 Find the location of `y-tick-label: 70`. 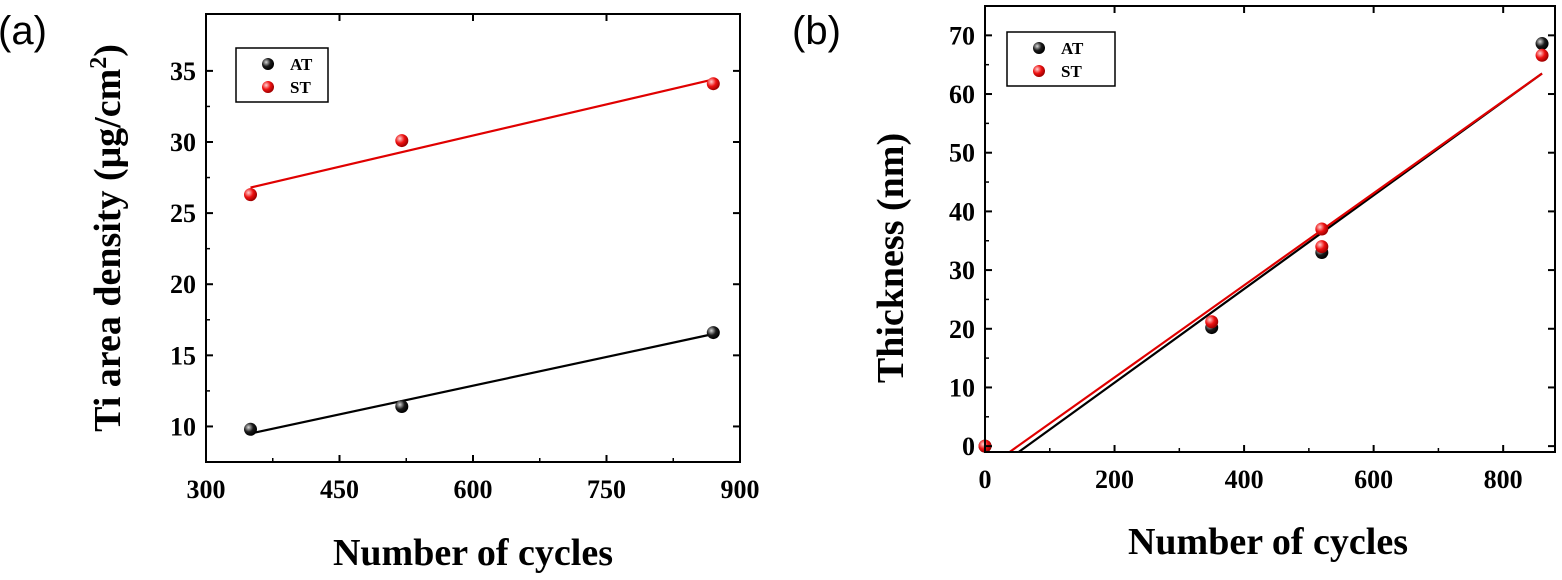

y-tick-label: 70 is located at coordinates (962, 35).